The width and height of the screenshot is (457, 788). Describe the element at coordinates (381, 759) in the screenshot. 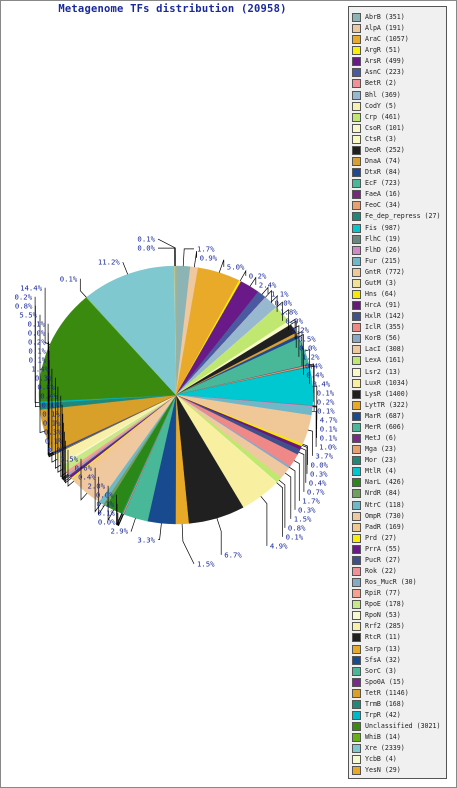

I see `legend-label: YcbB (4)` at that location.